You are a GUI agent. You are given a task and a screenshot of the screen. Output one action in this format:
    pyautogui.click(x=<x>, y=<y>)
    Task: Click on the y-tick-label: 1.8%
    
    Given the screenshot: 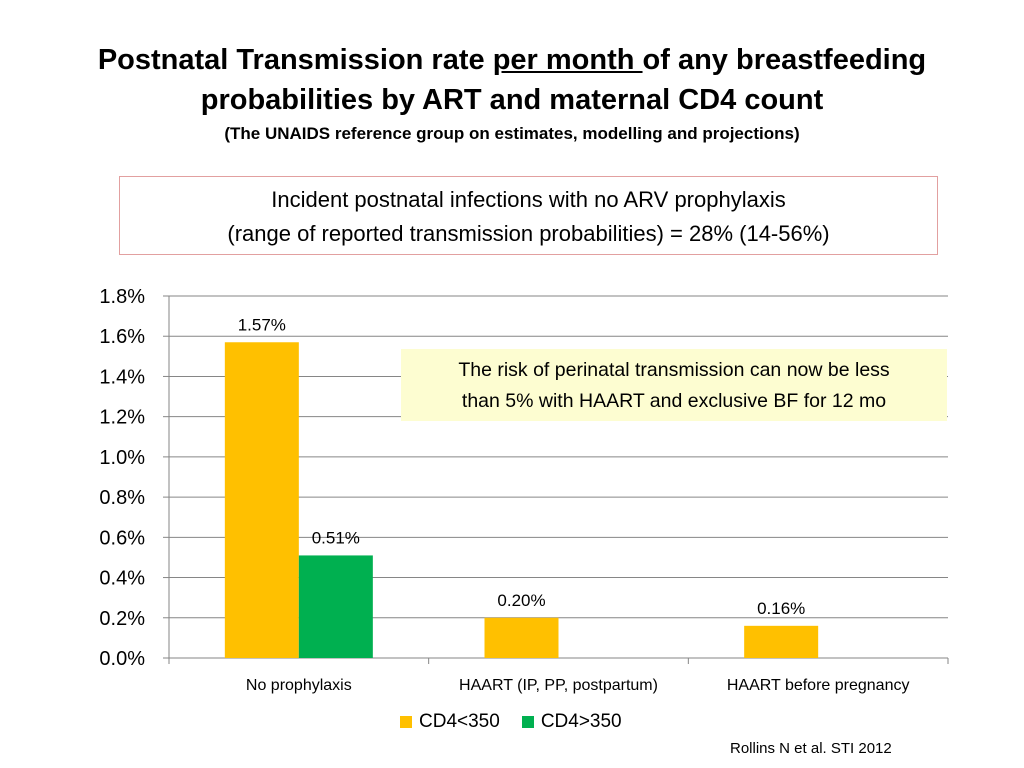 What is the action you would take?
    pyautogui.click(x=122, y=297)
    